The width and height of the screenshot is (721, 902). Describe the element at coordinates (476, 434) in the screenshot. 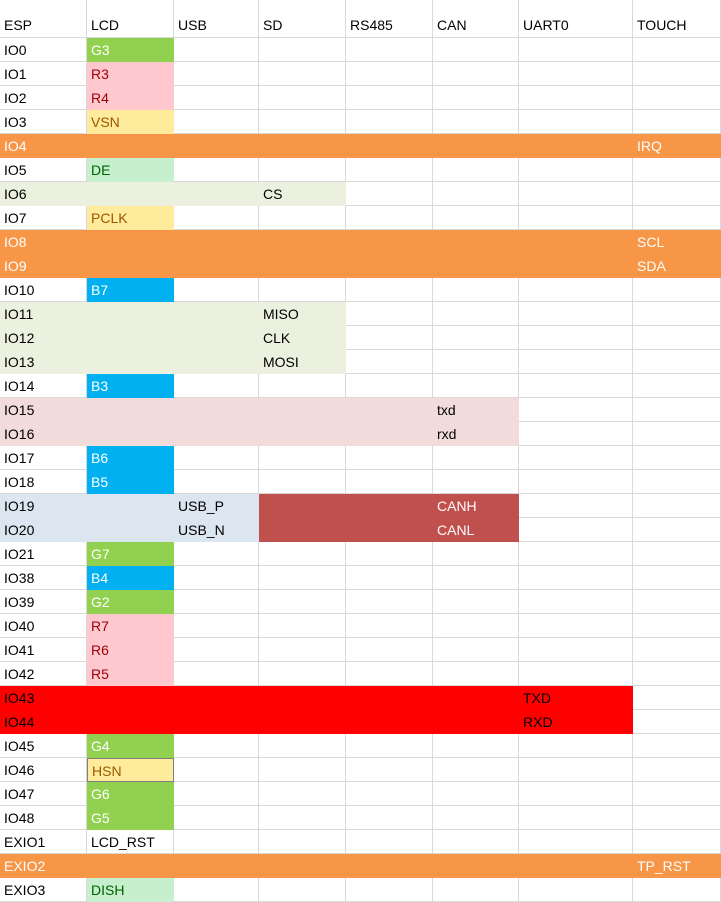

I see `table-cell: rxd` at that location.